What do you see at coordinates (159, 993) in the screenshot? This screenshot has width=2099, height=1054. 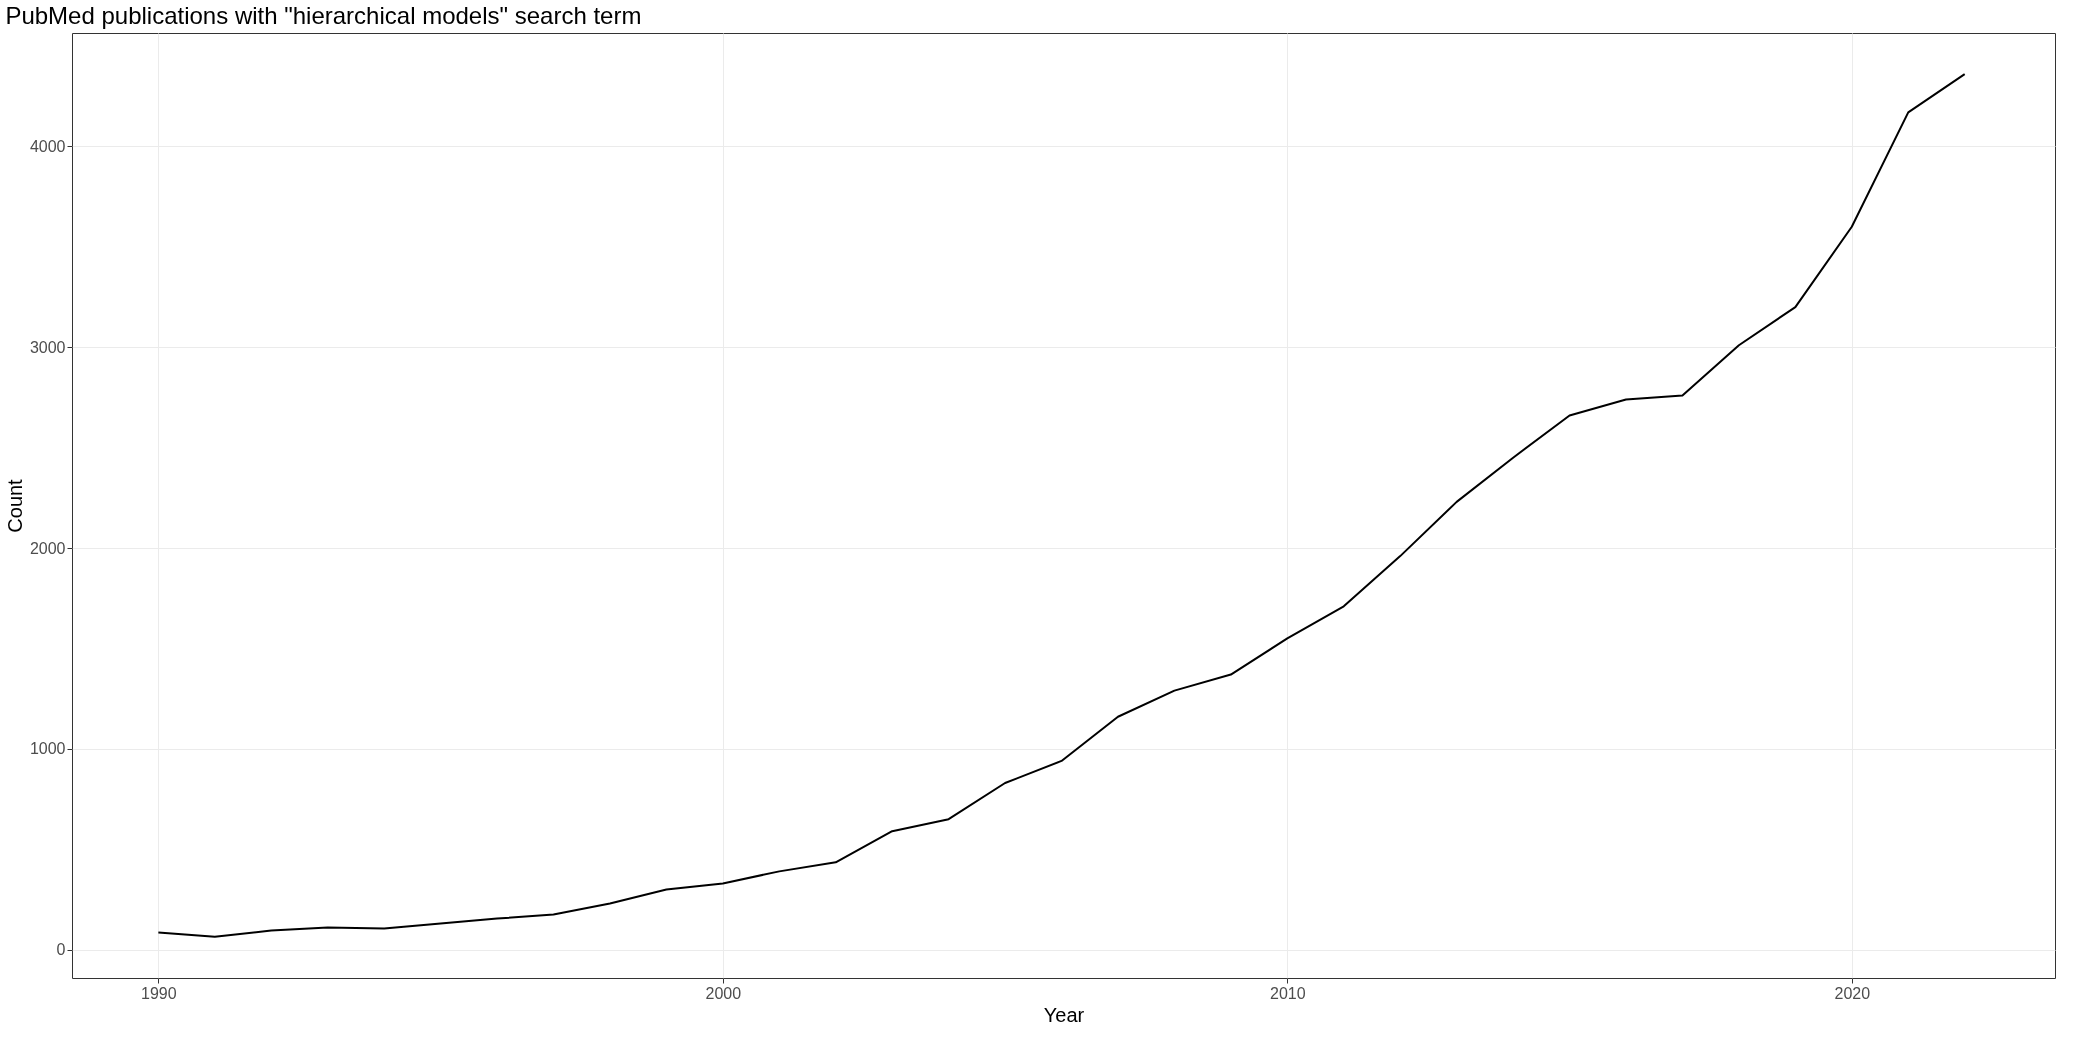 I see `x-tick-label: 1990` at bounding box center [159, 993].